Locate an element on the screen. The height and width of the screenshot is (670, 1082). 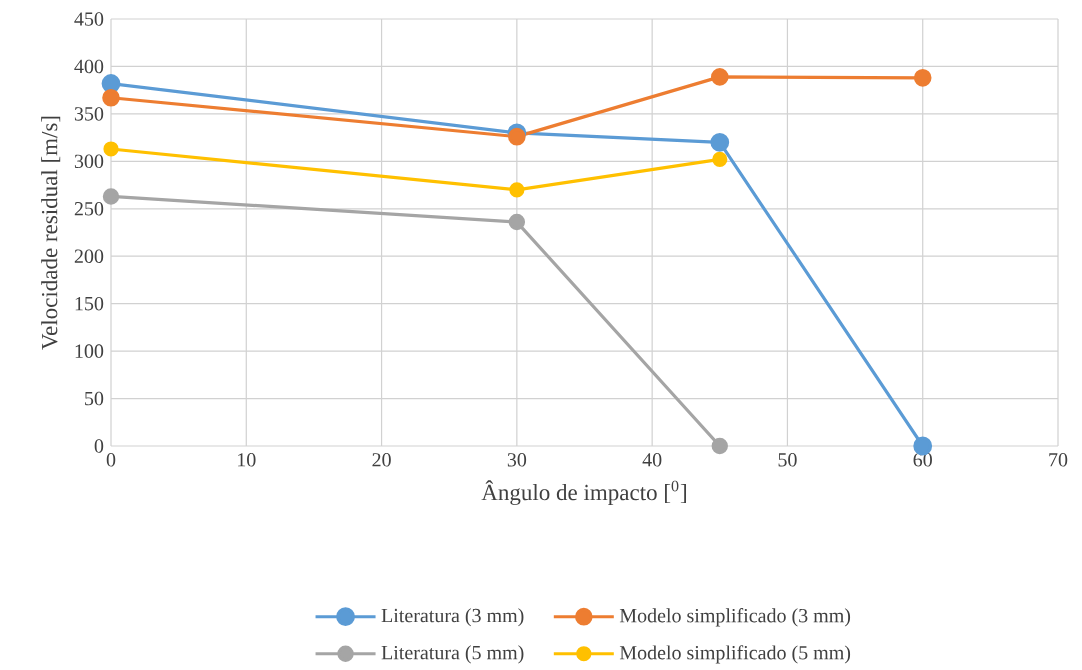
x-tick-label: 0 is located at coordinates (111, 459).